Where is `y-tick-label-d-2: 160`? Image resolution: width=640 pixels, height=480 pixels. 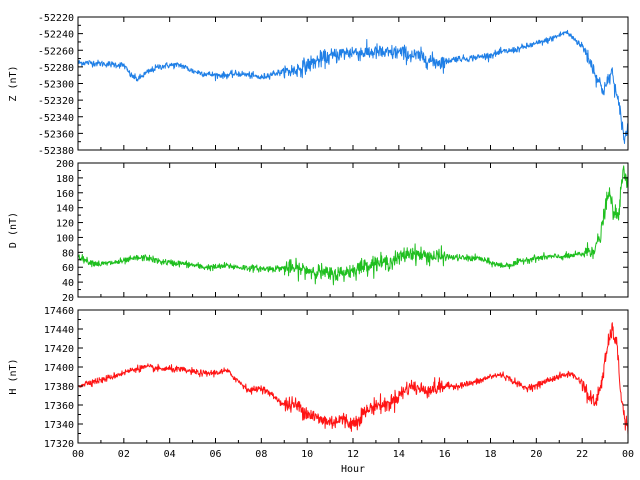
y-tick-label-d-2: 160 is located at coordinates (65, 194).